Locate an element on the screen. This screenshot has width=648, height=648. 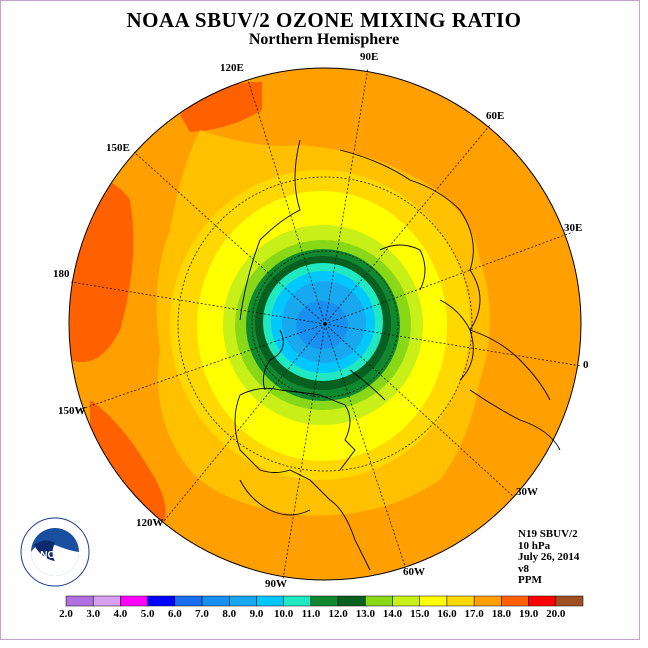
colorbar-tick-label: 10.0 is located at coordinates (284, 614).